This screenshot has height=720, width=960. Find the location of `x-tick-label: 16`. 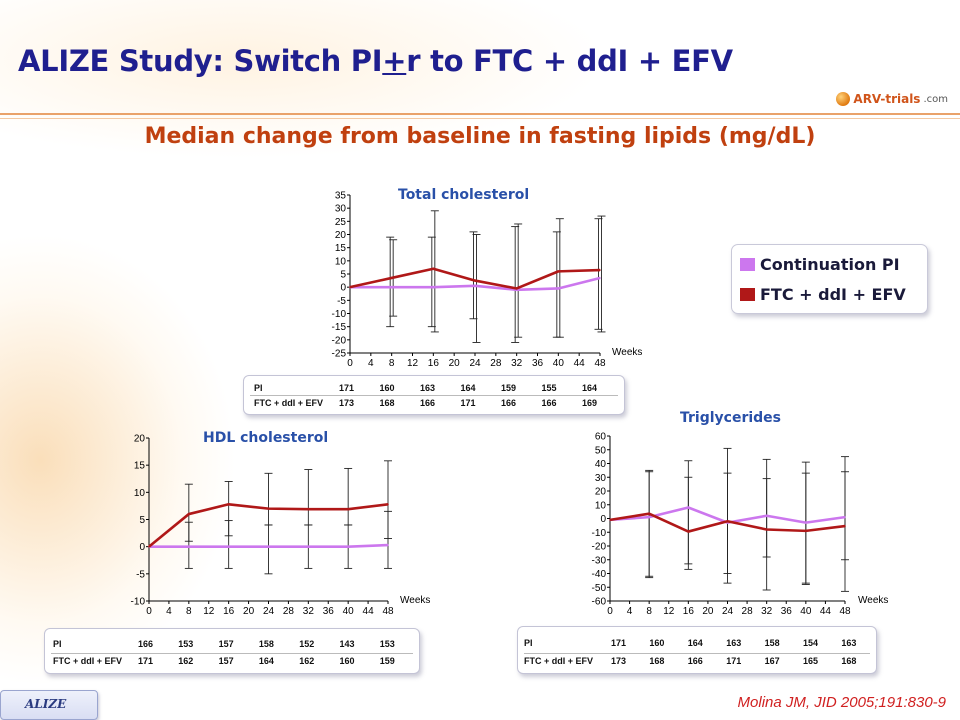

x-tick-label: 16 is located at coordinates (689, 611).